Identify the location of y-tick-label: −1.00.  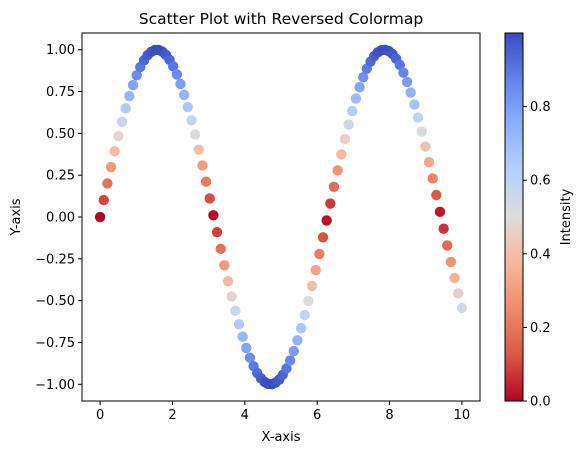
(55, 385).